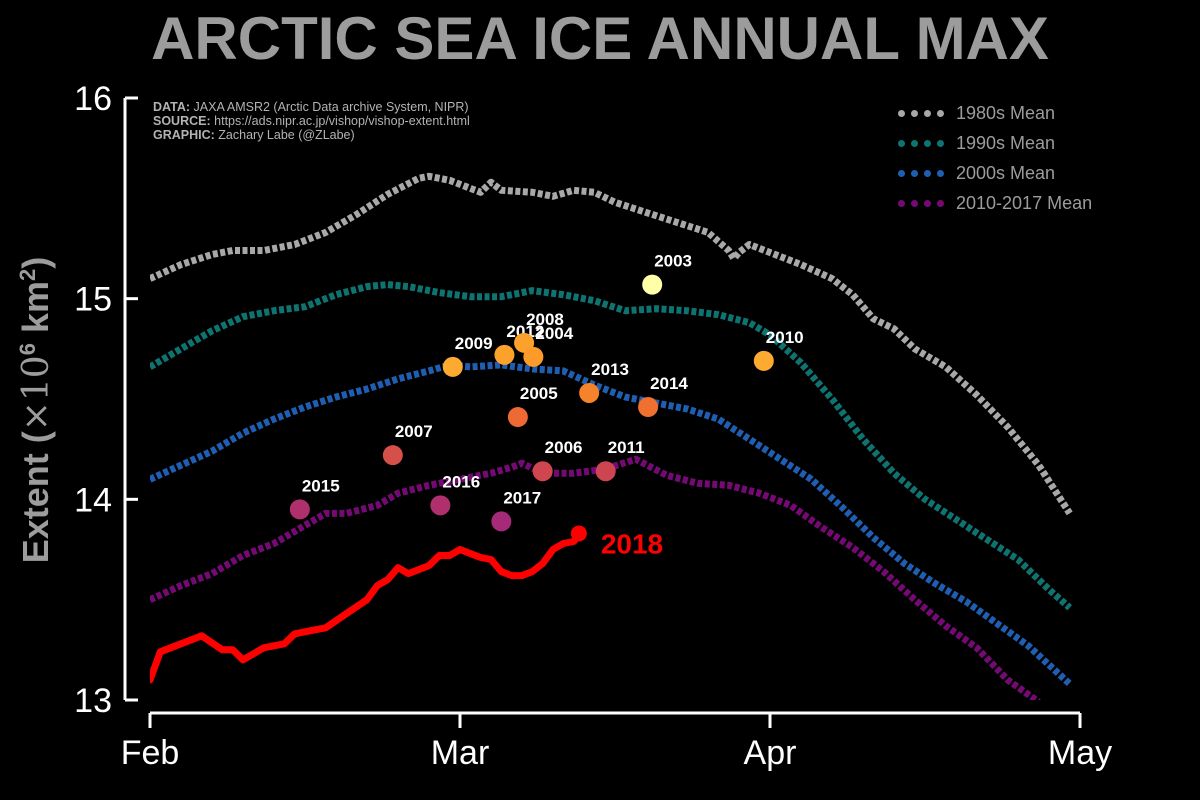  Describe the element at coordinates (564, 447) in the screenshot. I see `data-label-2006: 2006` at that location.